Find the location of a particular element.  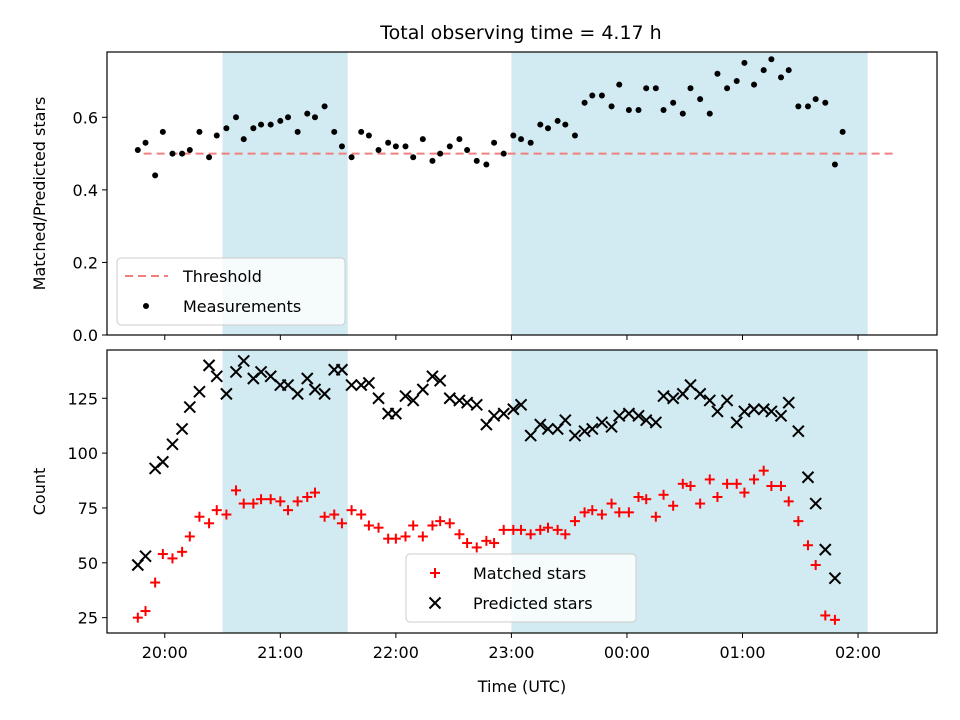

count-legend: Matched stars Predicted stars is located at coordinates (521, 588).